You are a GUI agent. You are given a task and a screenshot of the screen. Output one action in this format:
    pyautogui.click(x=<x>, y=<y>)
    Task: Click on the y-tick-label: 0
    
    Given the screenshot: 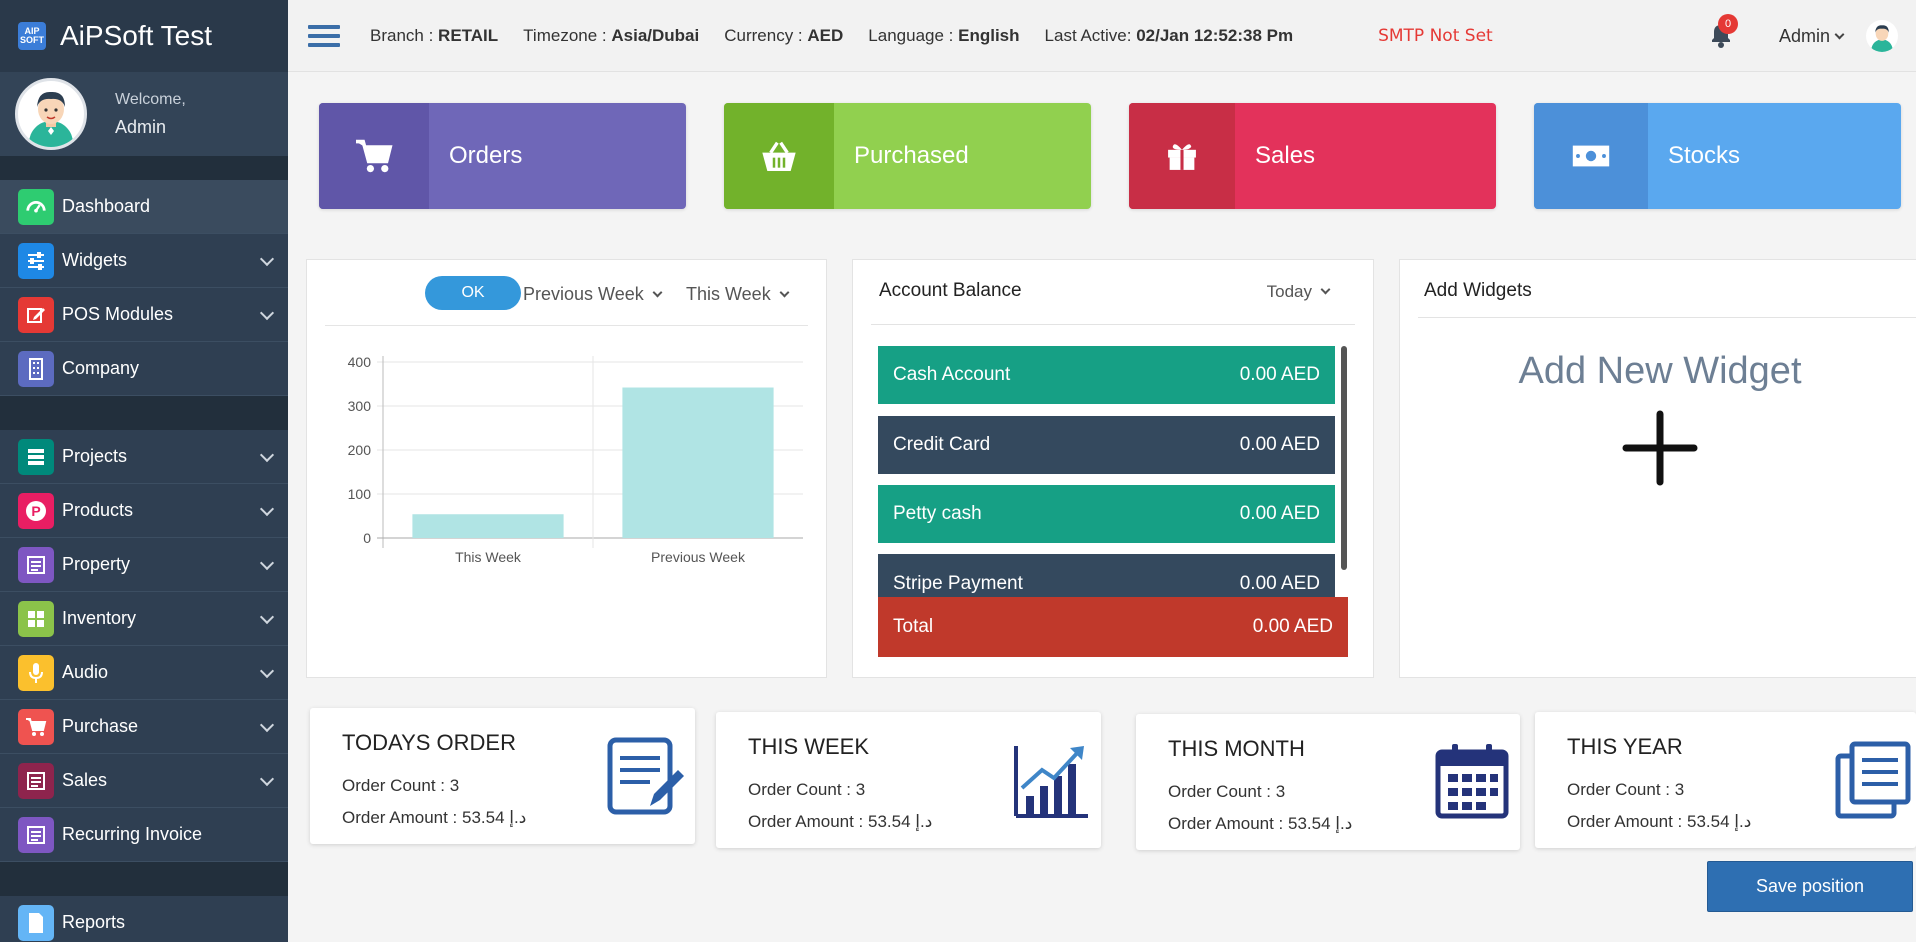 What is the action you would take?
    pyautogui.click(x=367, y=538)
    